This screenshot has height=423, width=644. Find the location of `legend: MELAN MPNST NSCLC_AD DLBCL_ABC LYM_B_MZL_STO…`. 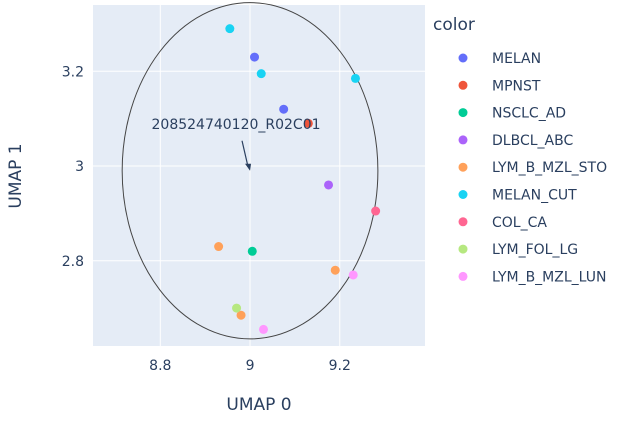

legend: MELAN MPNST NSCLC_AD DLBCL_ABC LYM_B_MZL_STO… is located at coordinates (532, 168).